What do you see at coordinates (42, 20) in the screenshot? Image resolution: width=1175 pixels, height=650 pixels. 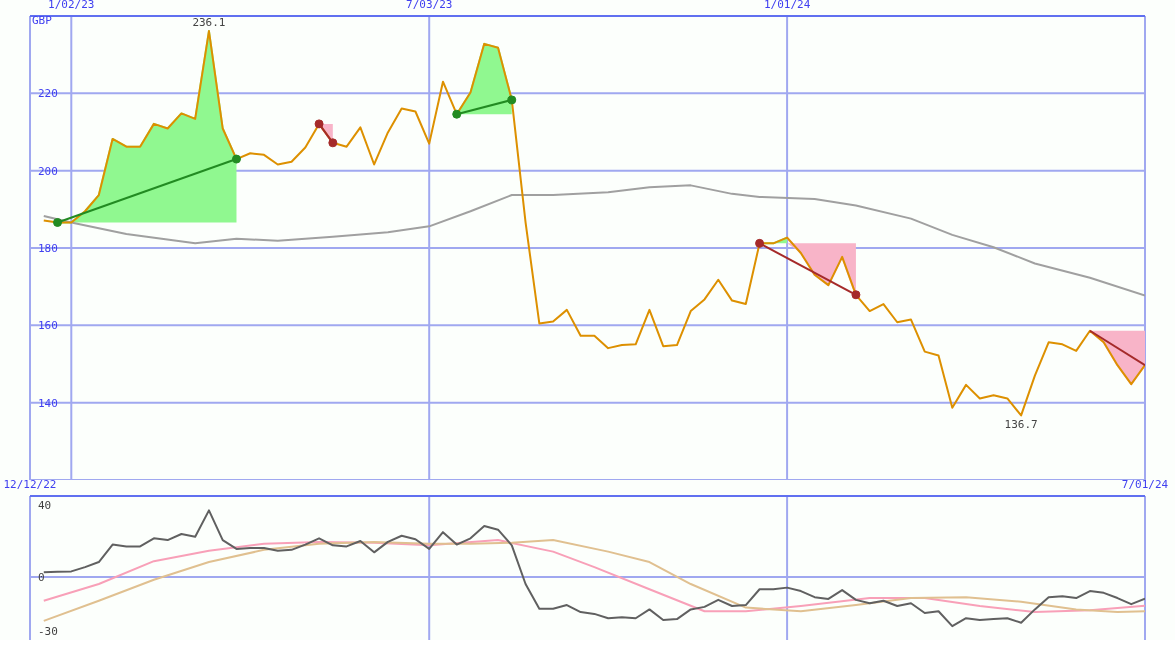 I see `y-axis-title: GBP` at bounding box center [42, 20].